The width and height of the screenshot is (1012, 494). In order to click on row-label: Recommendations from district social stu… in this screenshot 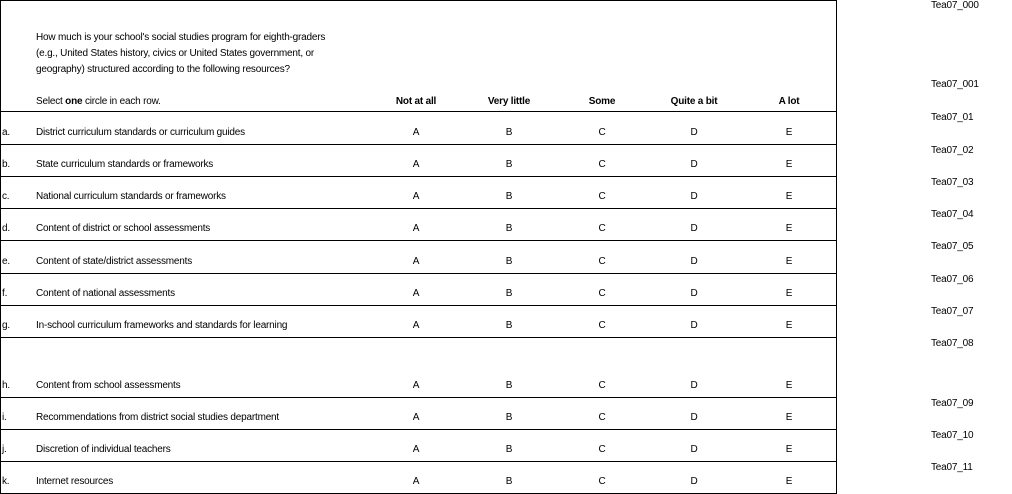, I will do `click(157, 417)`.